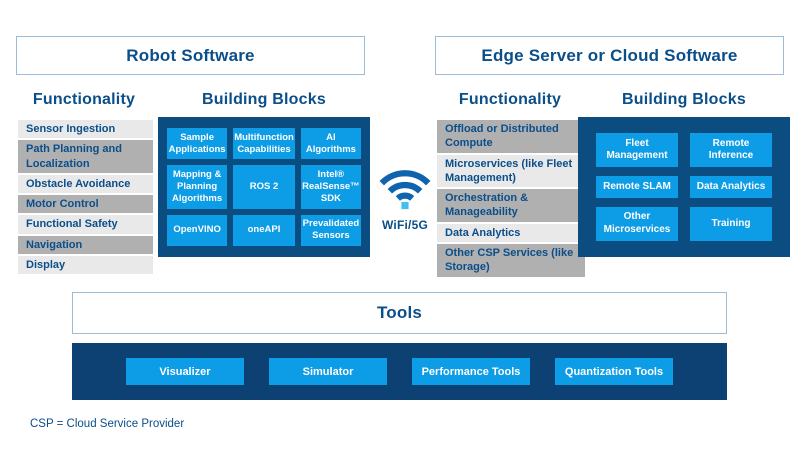 The width and height of the screenshot is (800, 450). Describe the element at coordinates (511, 205) in the screenshot. I see `edge-functionality-item: Orchestration & Manageability` at that location.